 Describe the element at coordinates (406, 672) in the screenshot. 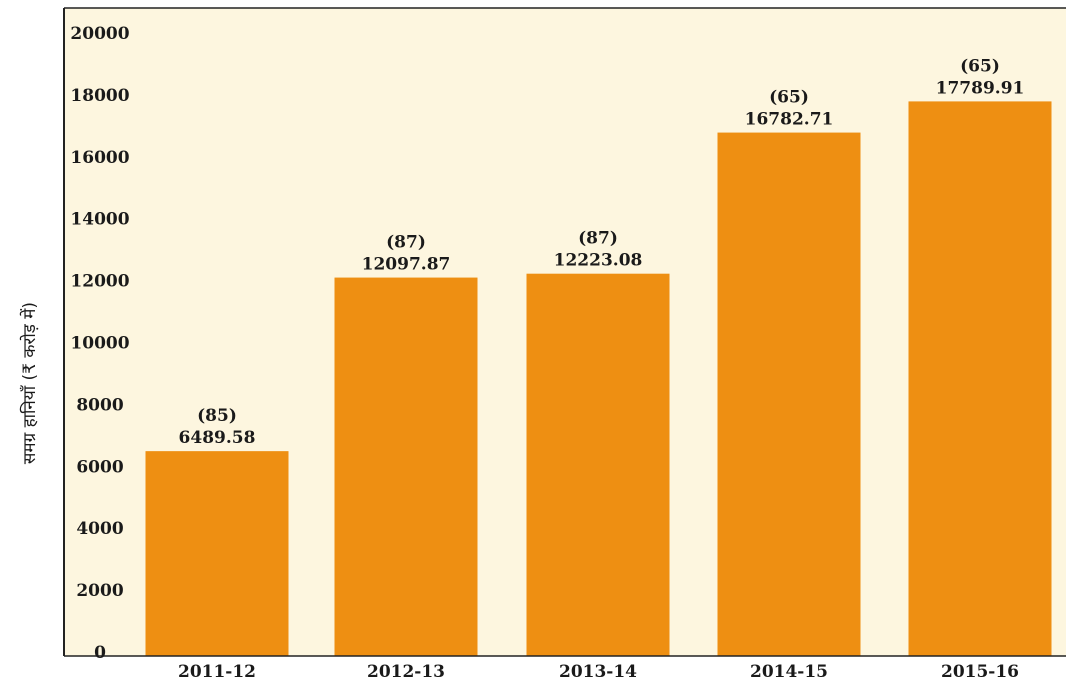

I see `x-tick-label: 2012-13` at that location.